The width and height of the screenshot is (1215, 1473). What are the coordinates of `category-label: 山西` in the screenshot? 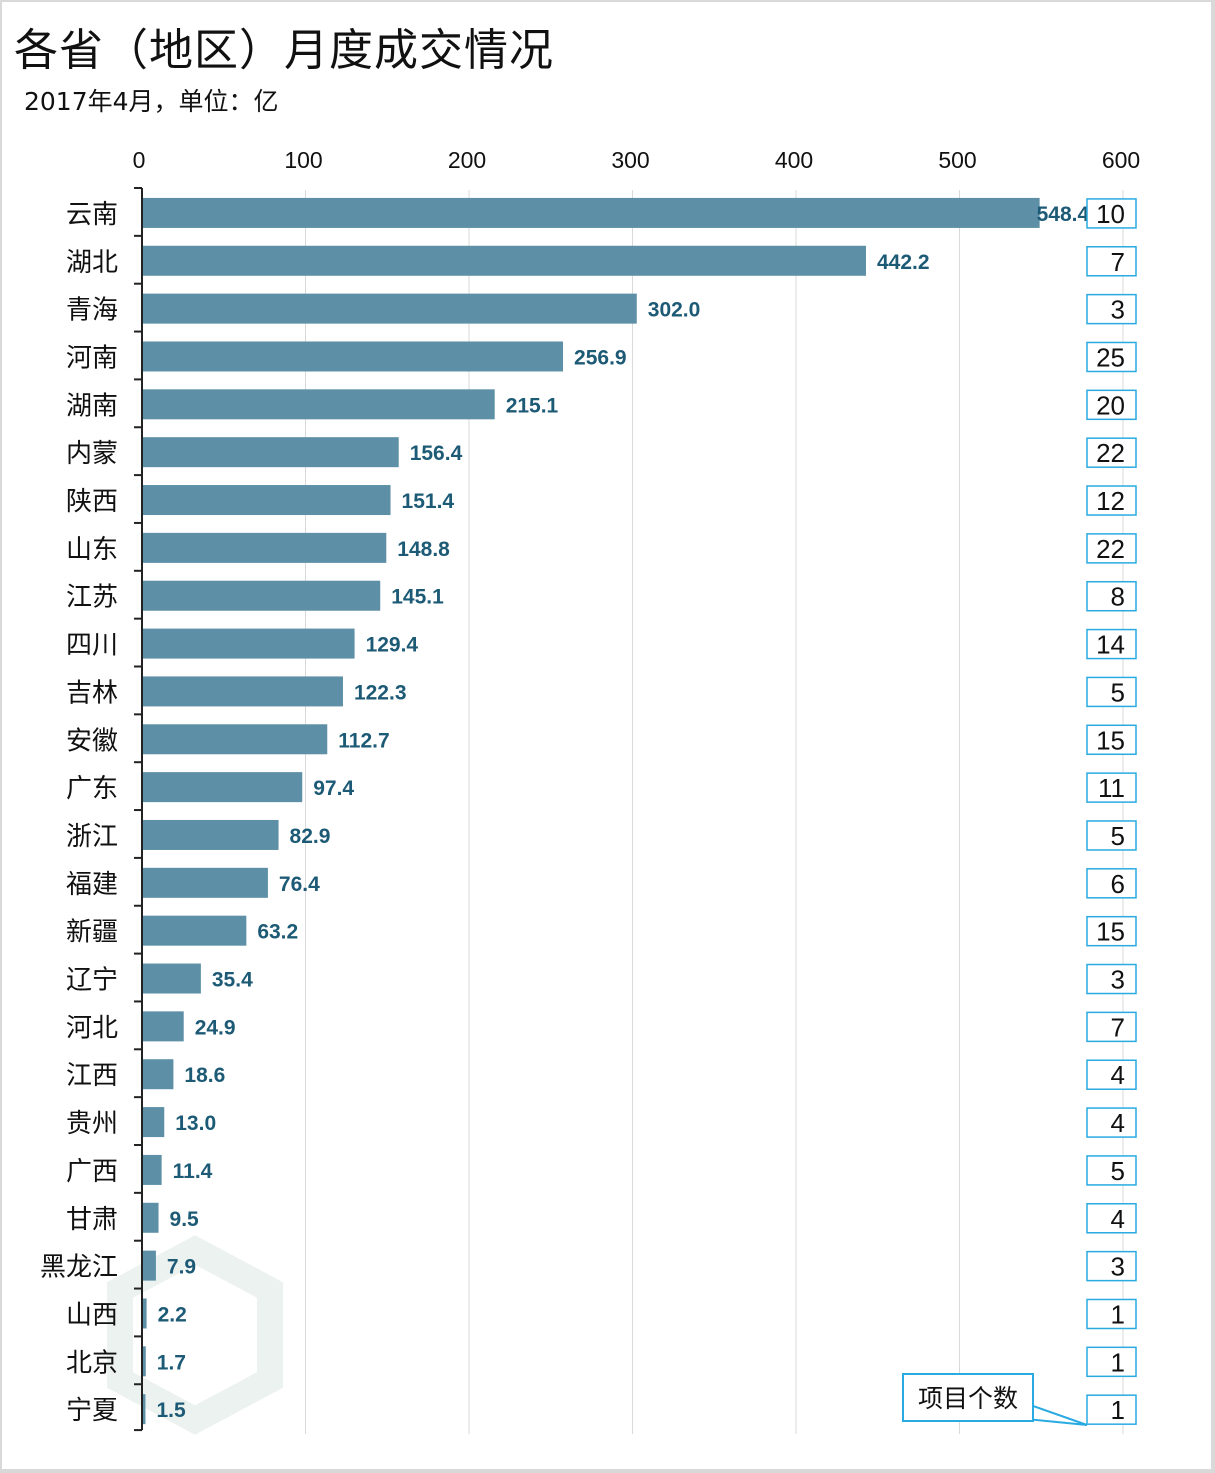 It's located at (92, 1315).